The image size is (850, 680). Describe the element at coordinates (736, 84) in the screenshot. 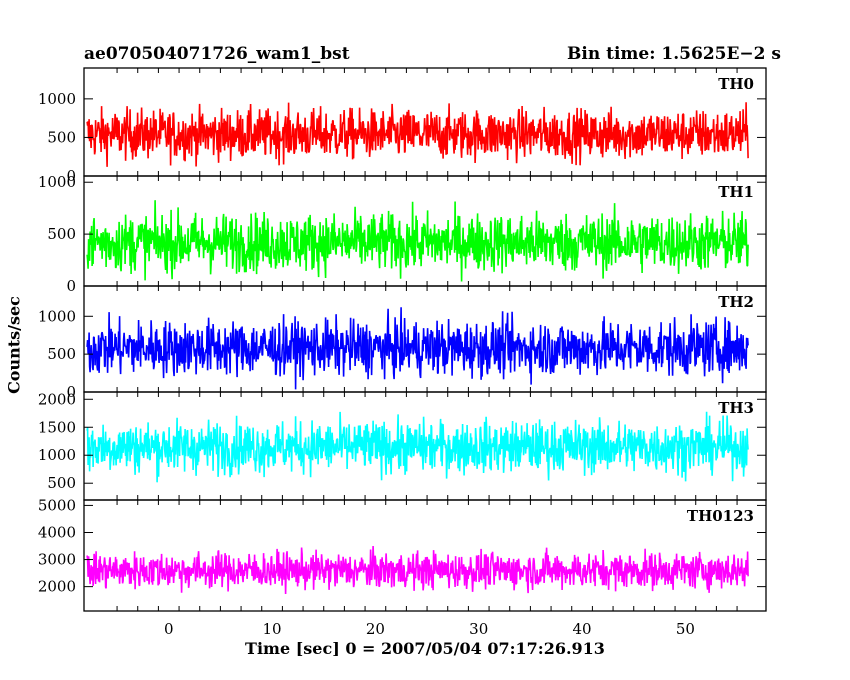

I see `series-label-th0: TH0` at that location.